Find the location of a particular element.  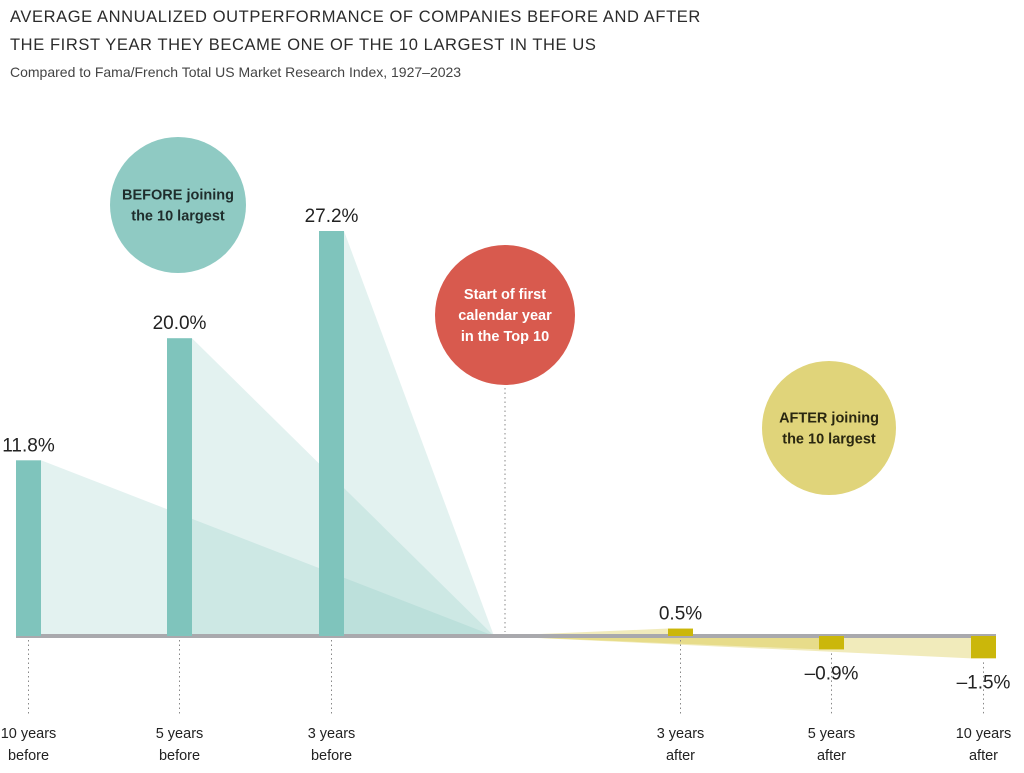

tick-label-4-1: after is located at coordinates (831, 756).